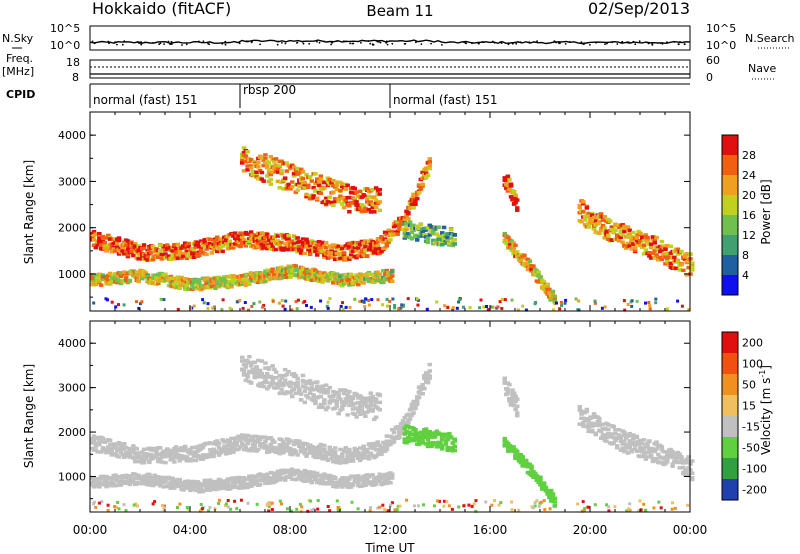  Describe the element at coordinates (75, 77) in the screenshot. I see `freq-tick-bottom: 8` at that location.